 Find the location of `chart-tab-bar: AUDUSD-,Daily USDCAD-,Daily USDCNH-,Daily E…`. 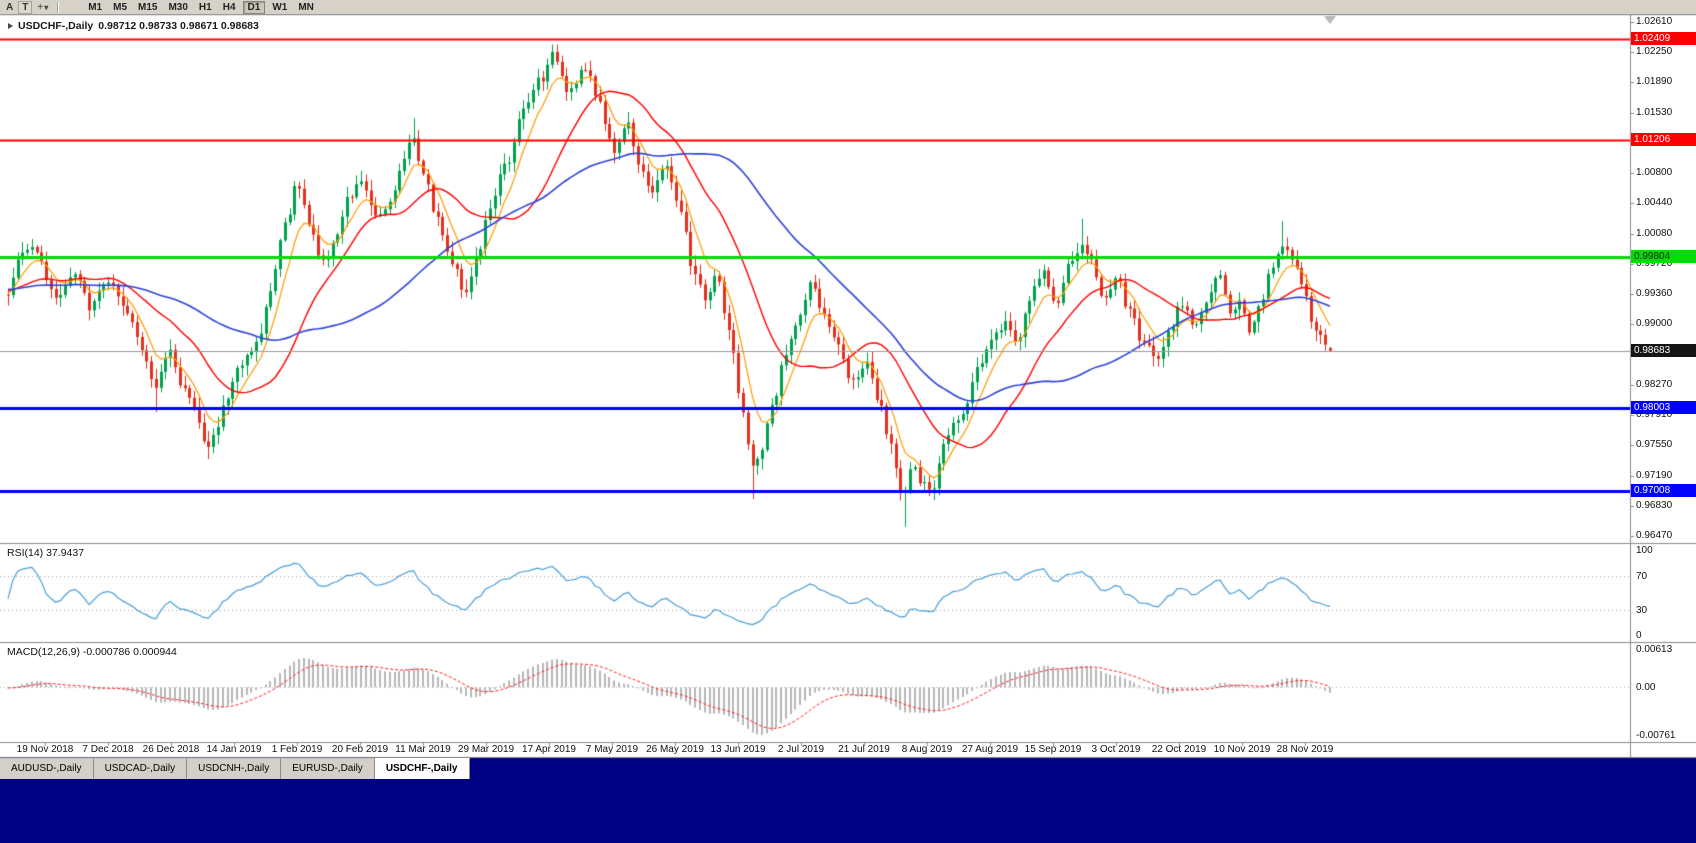

chart-tab-bar: AUDUSD-,Daily USDCAD-,Daily USDCNH-,Daily E… is located at coordinates (848, 768).